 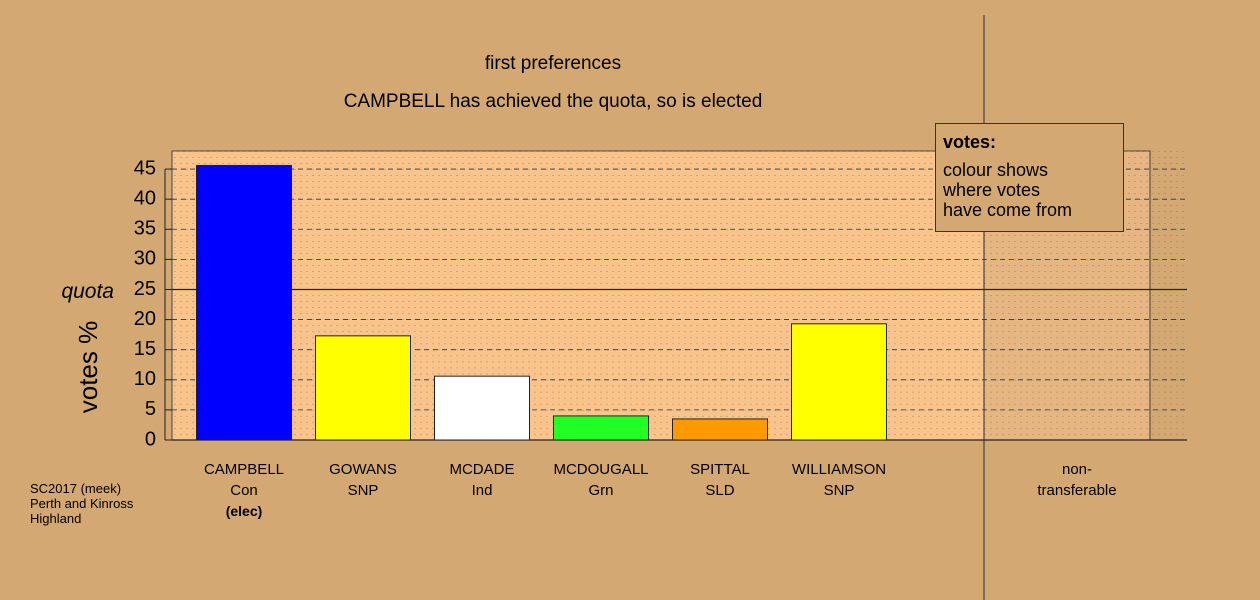 I want to click on note: Highland, so click(x=56, y=518).